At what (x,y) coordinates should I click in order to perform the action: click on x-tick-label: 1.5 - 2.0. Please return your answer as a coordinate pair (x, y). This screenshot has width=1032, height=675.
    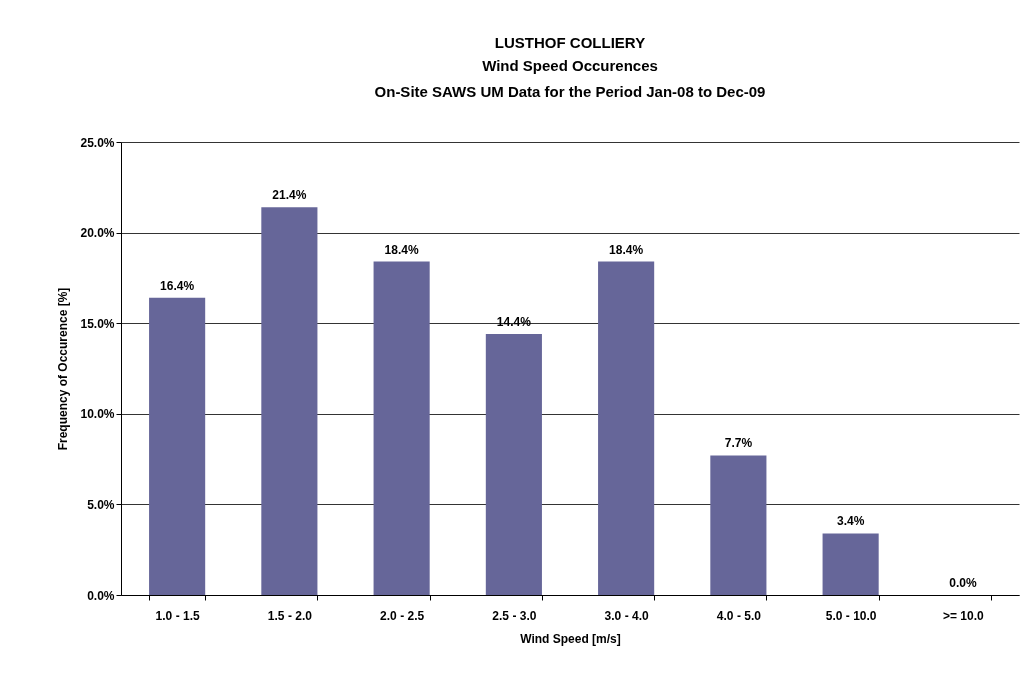
    Looking at the image, I should click on (290, 615).